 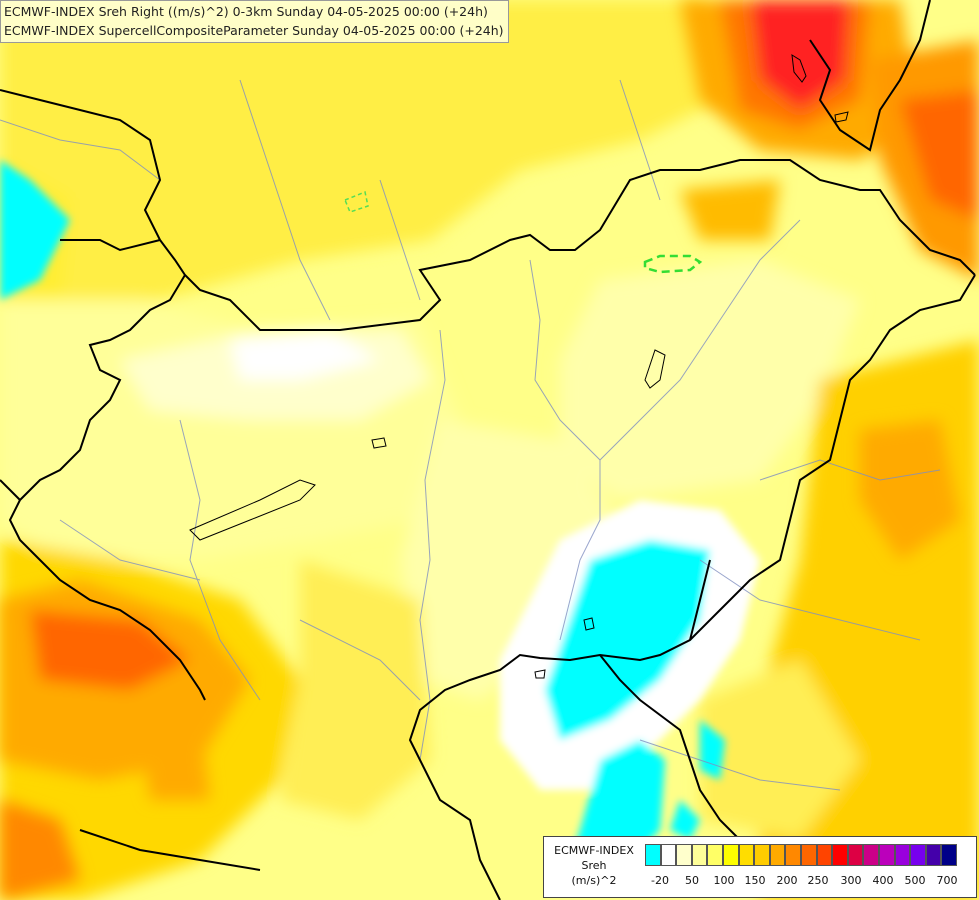 I want to click on legend-ticks: -20 50 100 150 200 250 300 400 500 700, so click(x=810, y=882).